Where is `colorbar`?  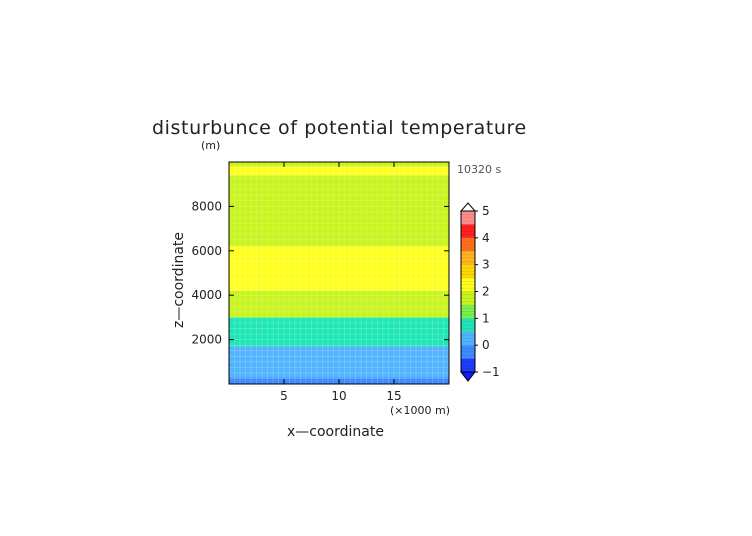 colorbar is located at coordinates (468, 292).